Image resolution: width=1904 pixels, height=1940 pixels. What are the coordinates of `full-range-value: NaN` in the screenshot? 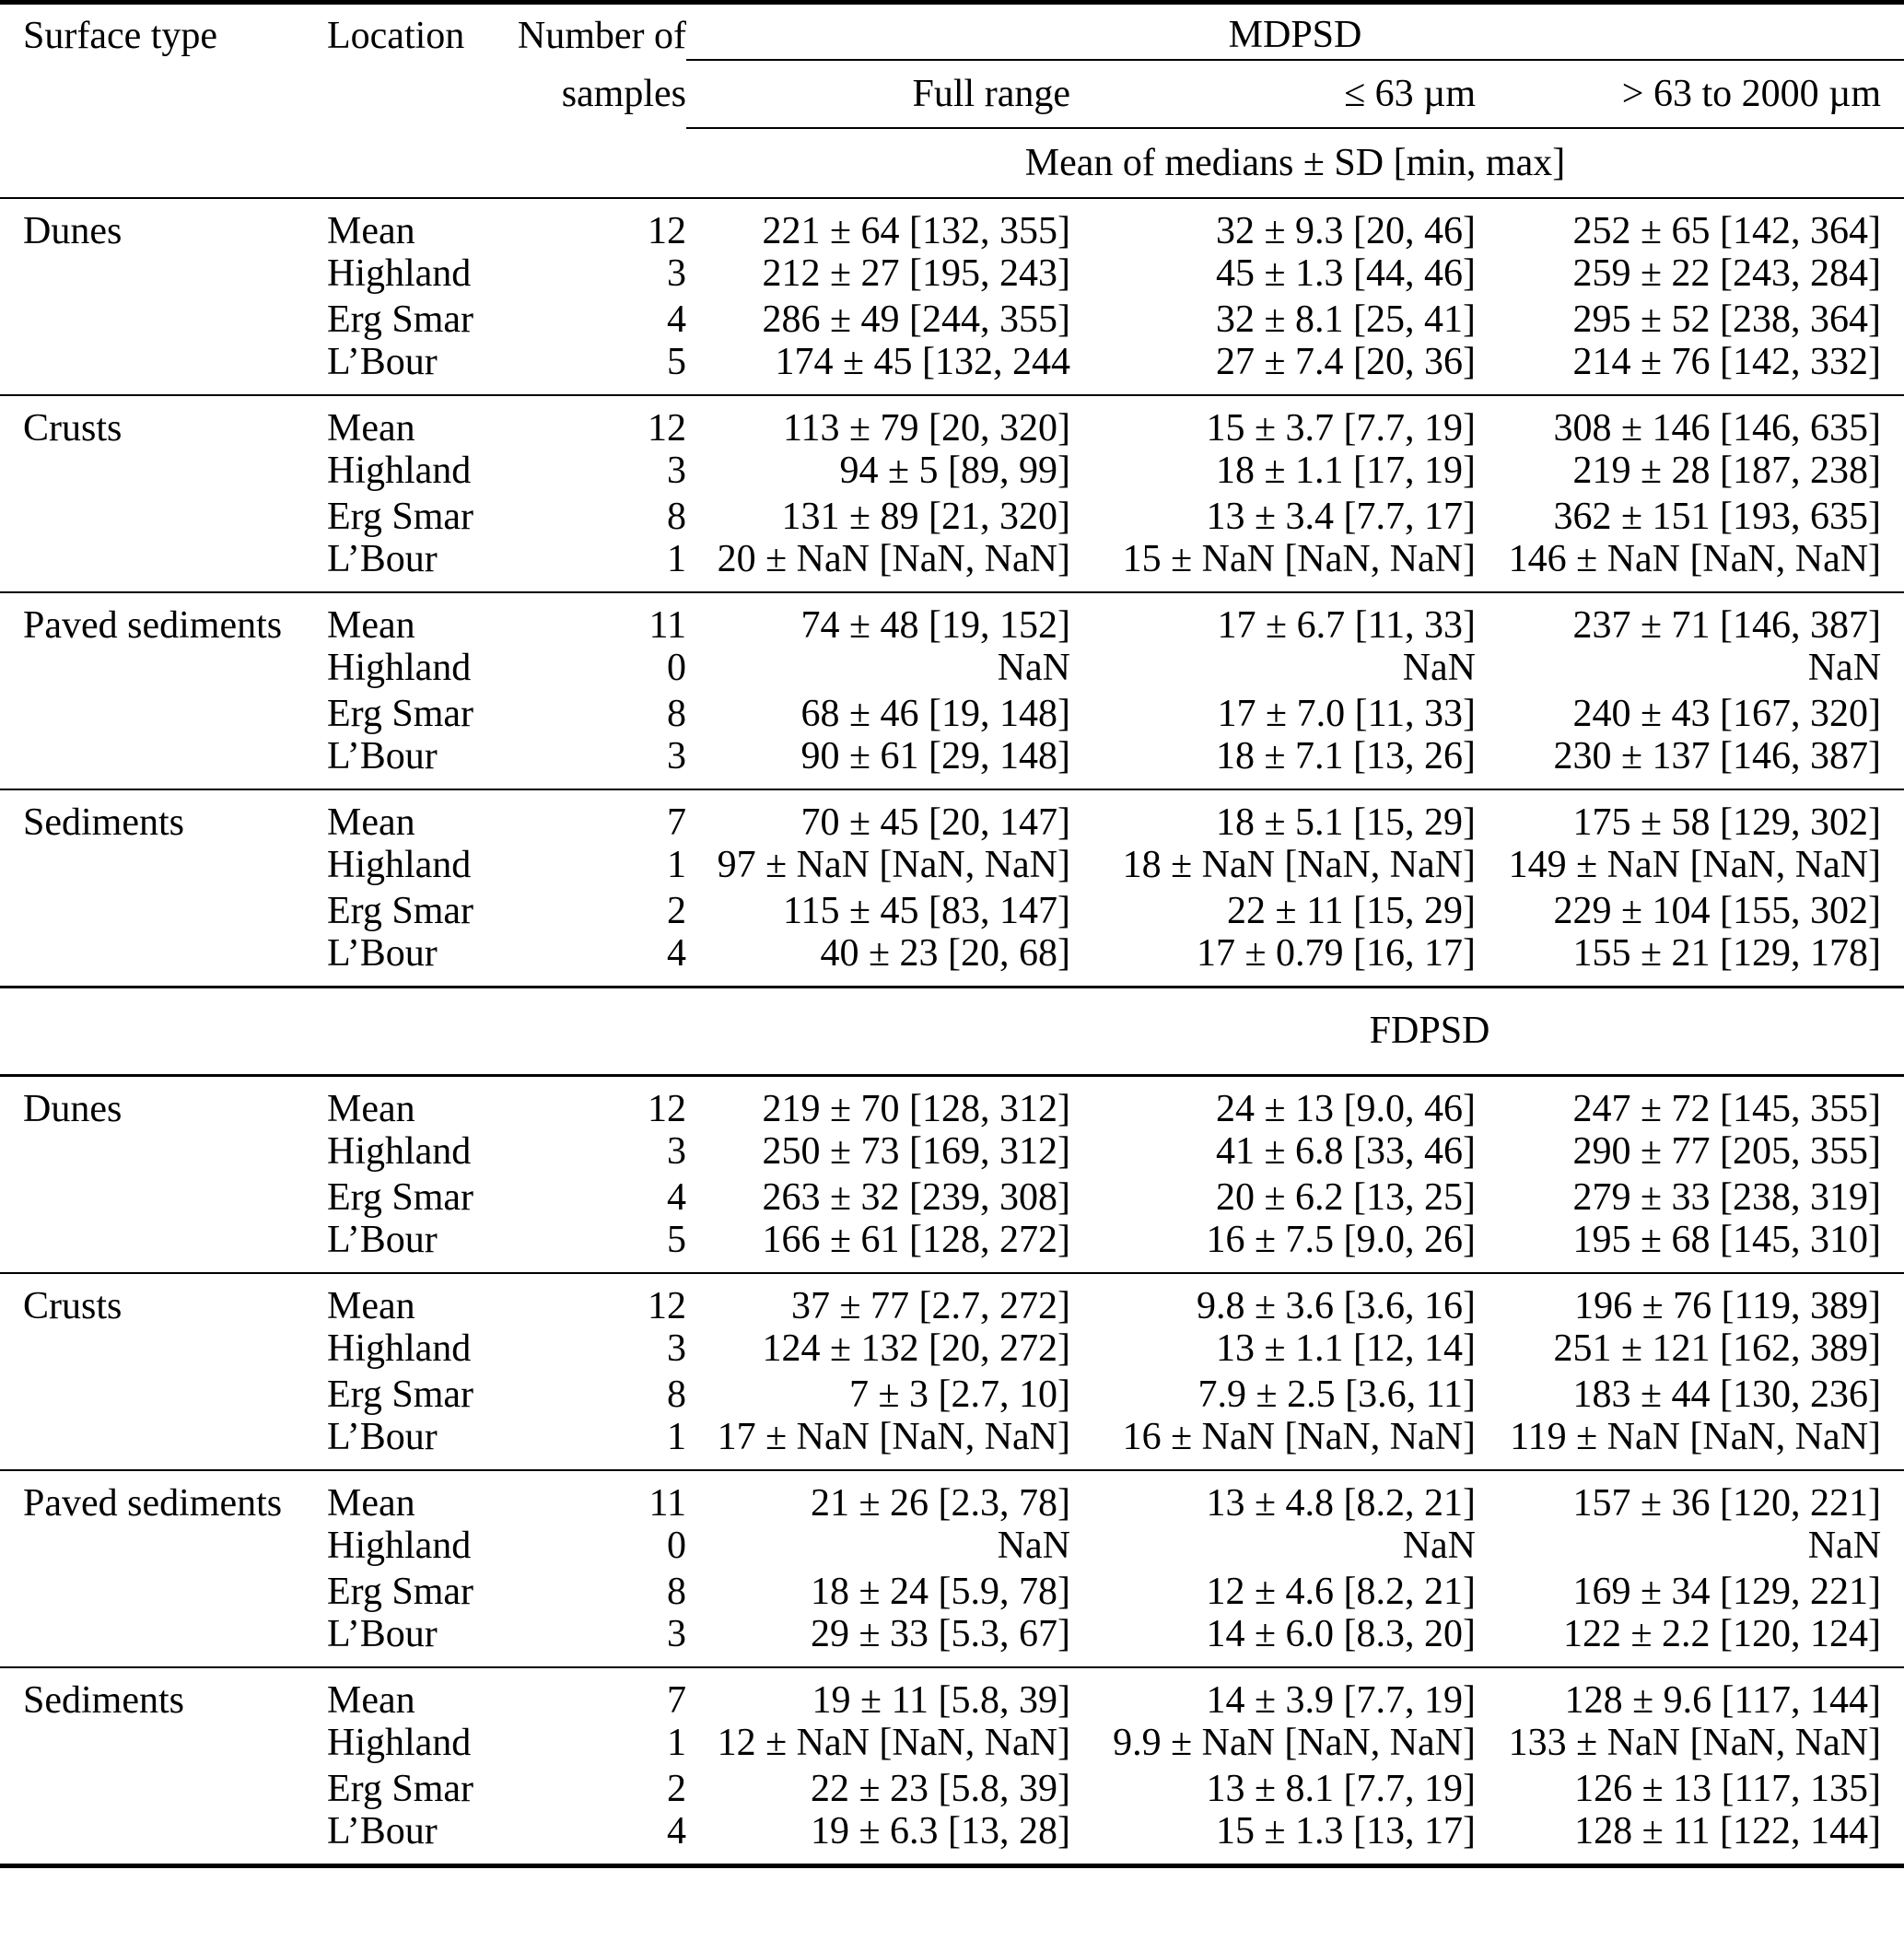 It's located at (1033, 1545).